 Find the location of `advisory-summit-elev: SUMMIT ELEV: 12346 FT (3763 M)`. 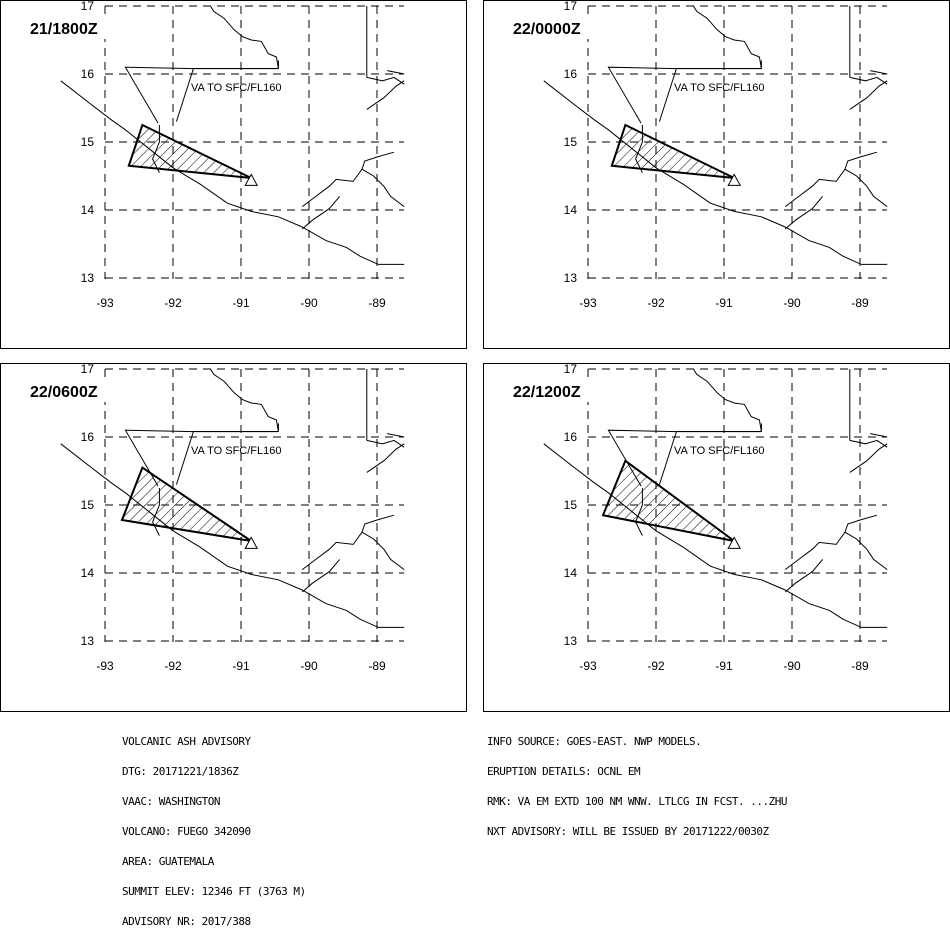

advisory-summit-elev: SUMMIT ELEV: 12346 FT (3763 M) is located at coordinates (214, 891).